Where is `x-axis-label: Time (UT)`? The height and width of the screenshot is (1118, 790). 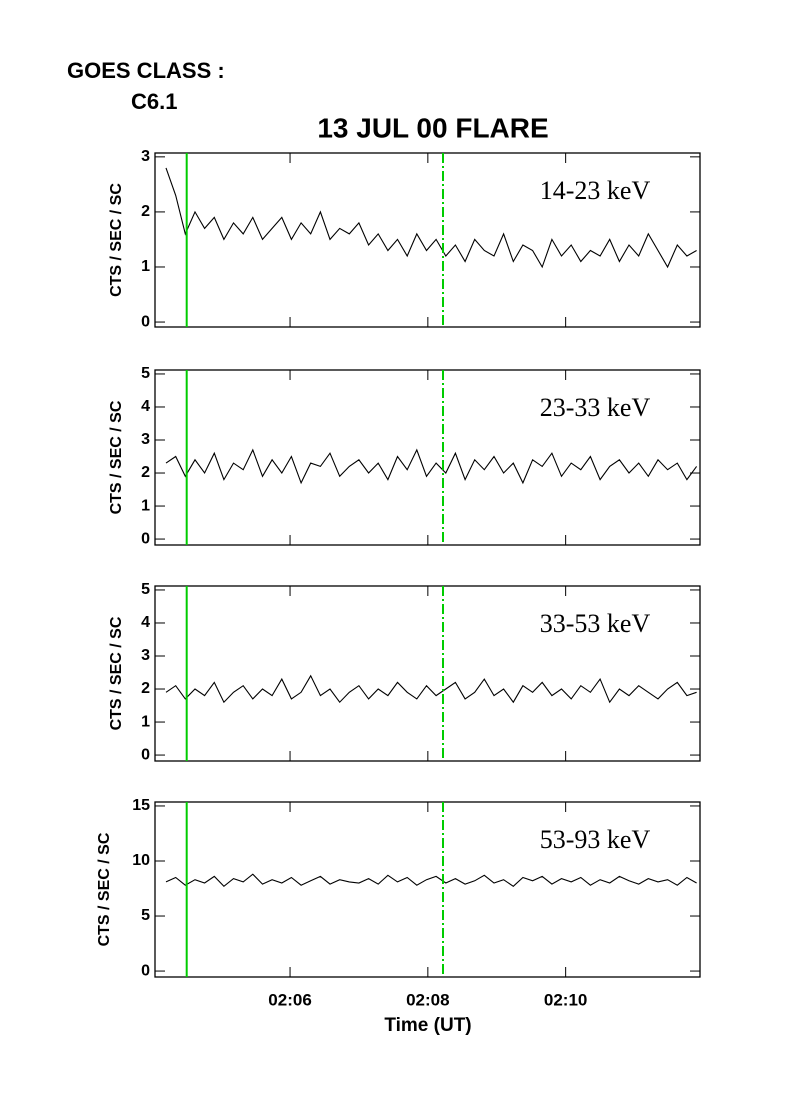
x-axis-label: Time (UT) is located at coordinates (427, 1025).